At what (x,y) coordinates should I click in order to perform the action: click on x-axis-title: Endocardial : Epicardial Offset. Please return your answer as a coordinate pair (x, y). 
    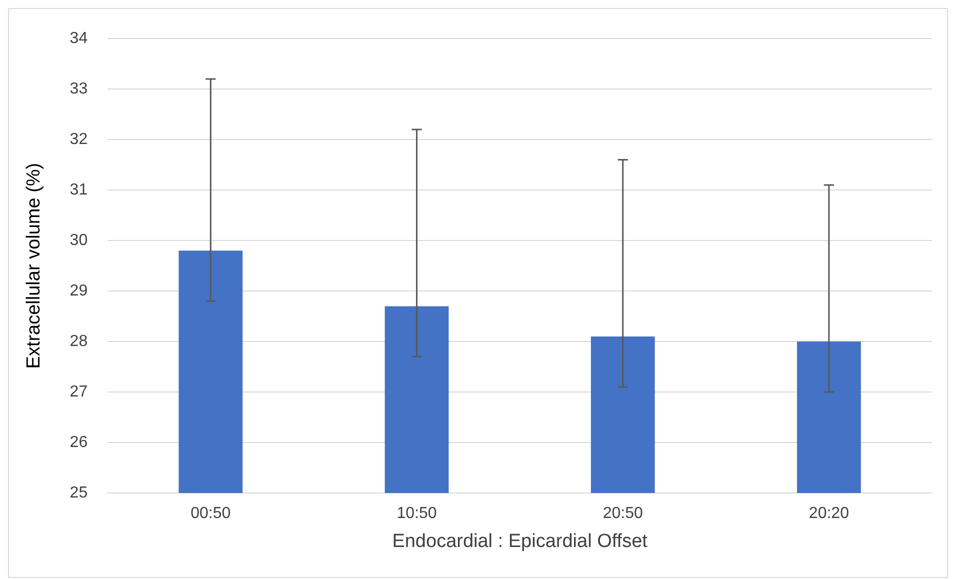
    Looking at the image, I should click on (520, 541).